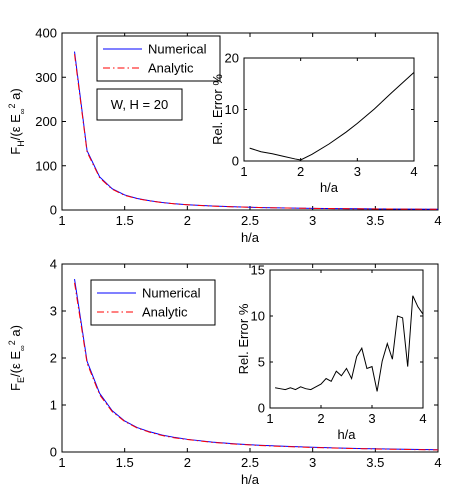 This screenshot has height=491, width=476. Describe the element at coordinates (53, 311) in the screenshot. I see `y-tick-label: 3` at that location.